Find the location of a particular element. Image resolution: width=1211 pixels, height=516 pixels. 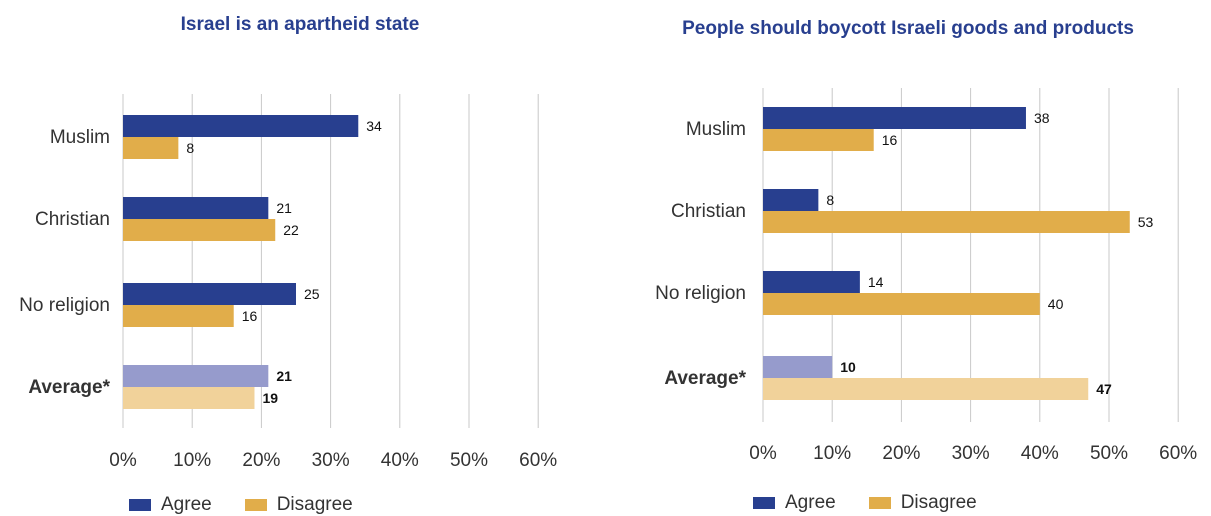

data-label-agree-no-religion: 25 is located at coordinates (312, 294).